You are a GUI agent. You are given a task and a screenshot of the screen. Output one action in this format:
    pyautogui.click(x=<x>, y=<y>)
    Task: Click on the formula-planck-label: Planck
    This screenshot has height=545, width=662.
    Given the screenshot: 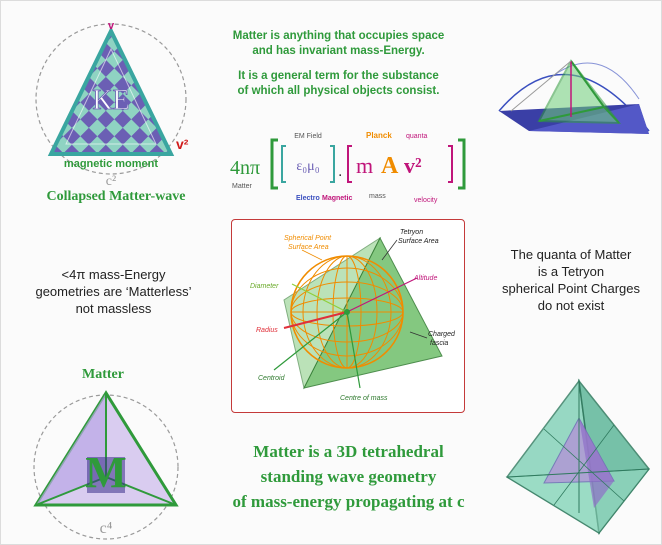 What is the action you would take?
    pyautogui.click(x=379, y=135)
    